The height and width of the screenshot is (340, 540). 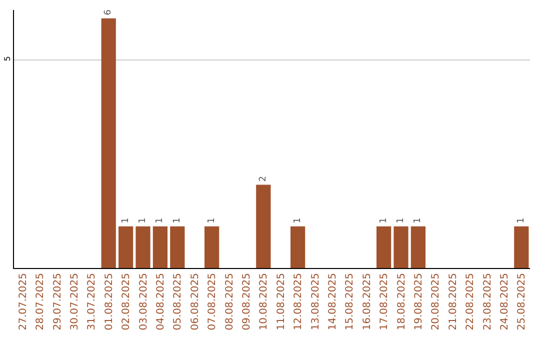 What do you see at coordinates (246, 301) in the screenshot?
I see `x-tick-label: 09.08.2025` at bounding box center [246, 301].